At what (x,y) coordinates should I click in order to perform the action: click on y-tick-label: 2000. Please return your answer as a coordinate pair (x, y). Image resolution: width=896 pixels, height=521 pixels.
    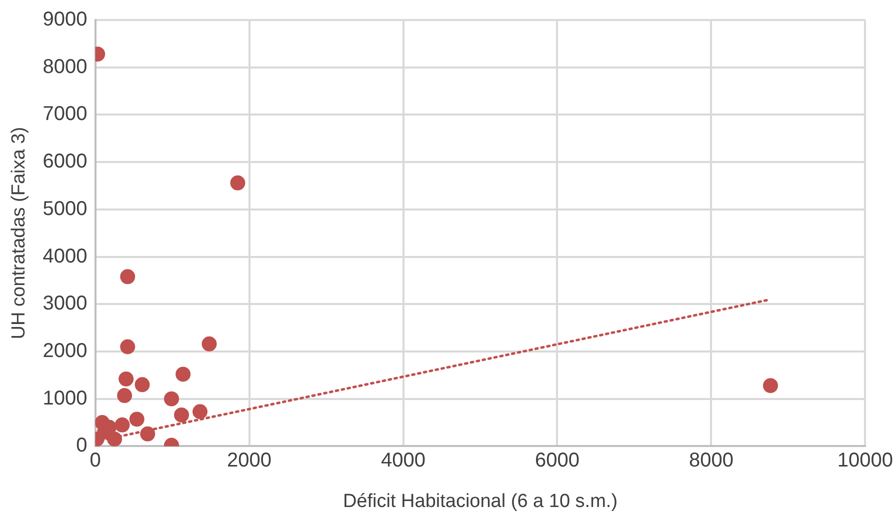
    Looking at the image, I should click on (65, 351).